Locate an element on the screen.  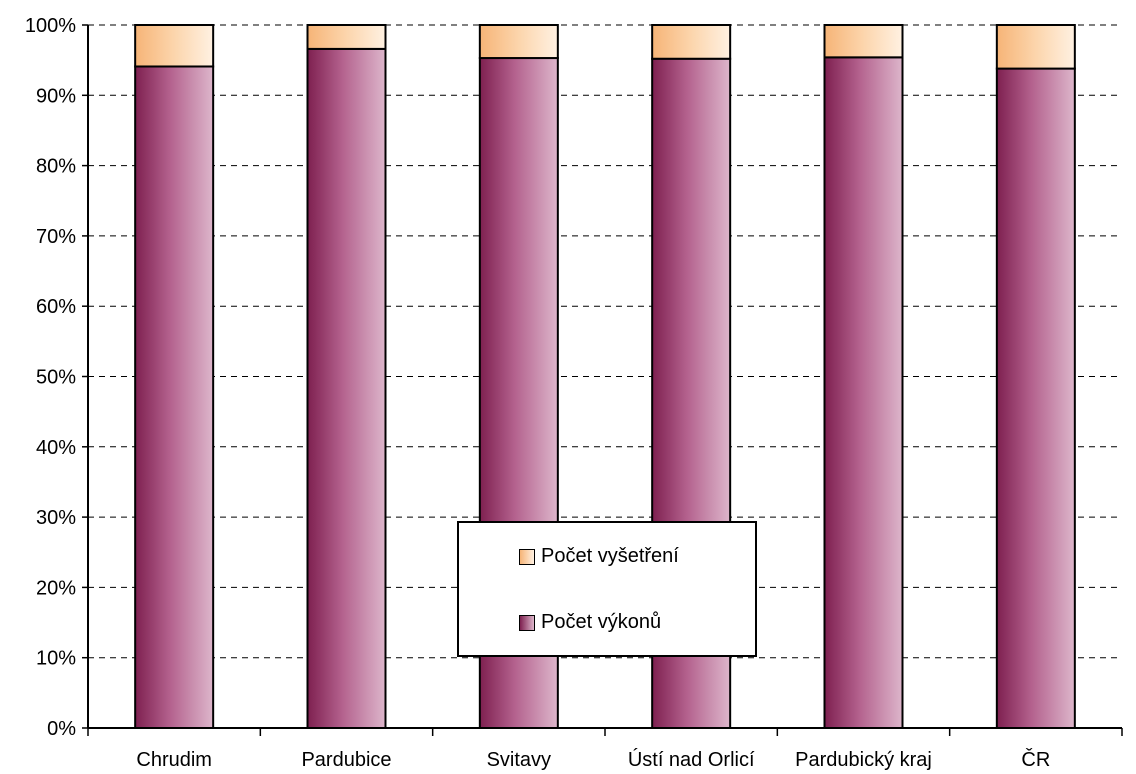
legend-item-vykony: Počet výkonů is located at coordinates (590, 622).